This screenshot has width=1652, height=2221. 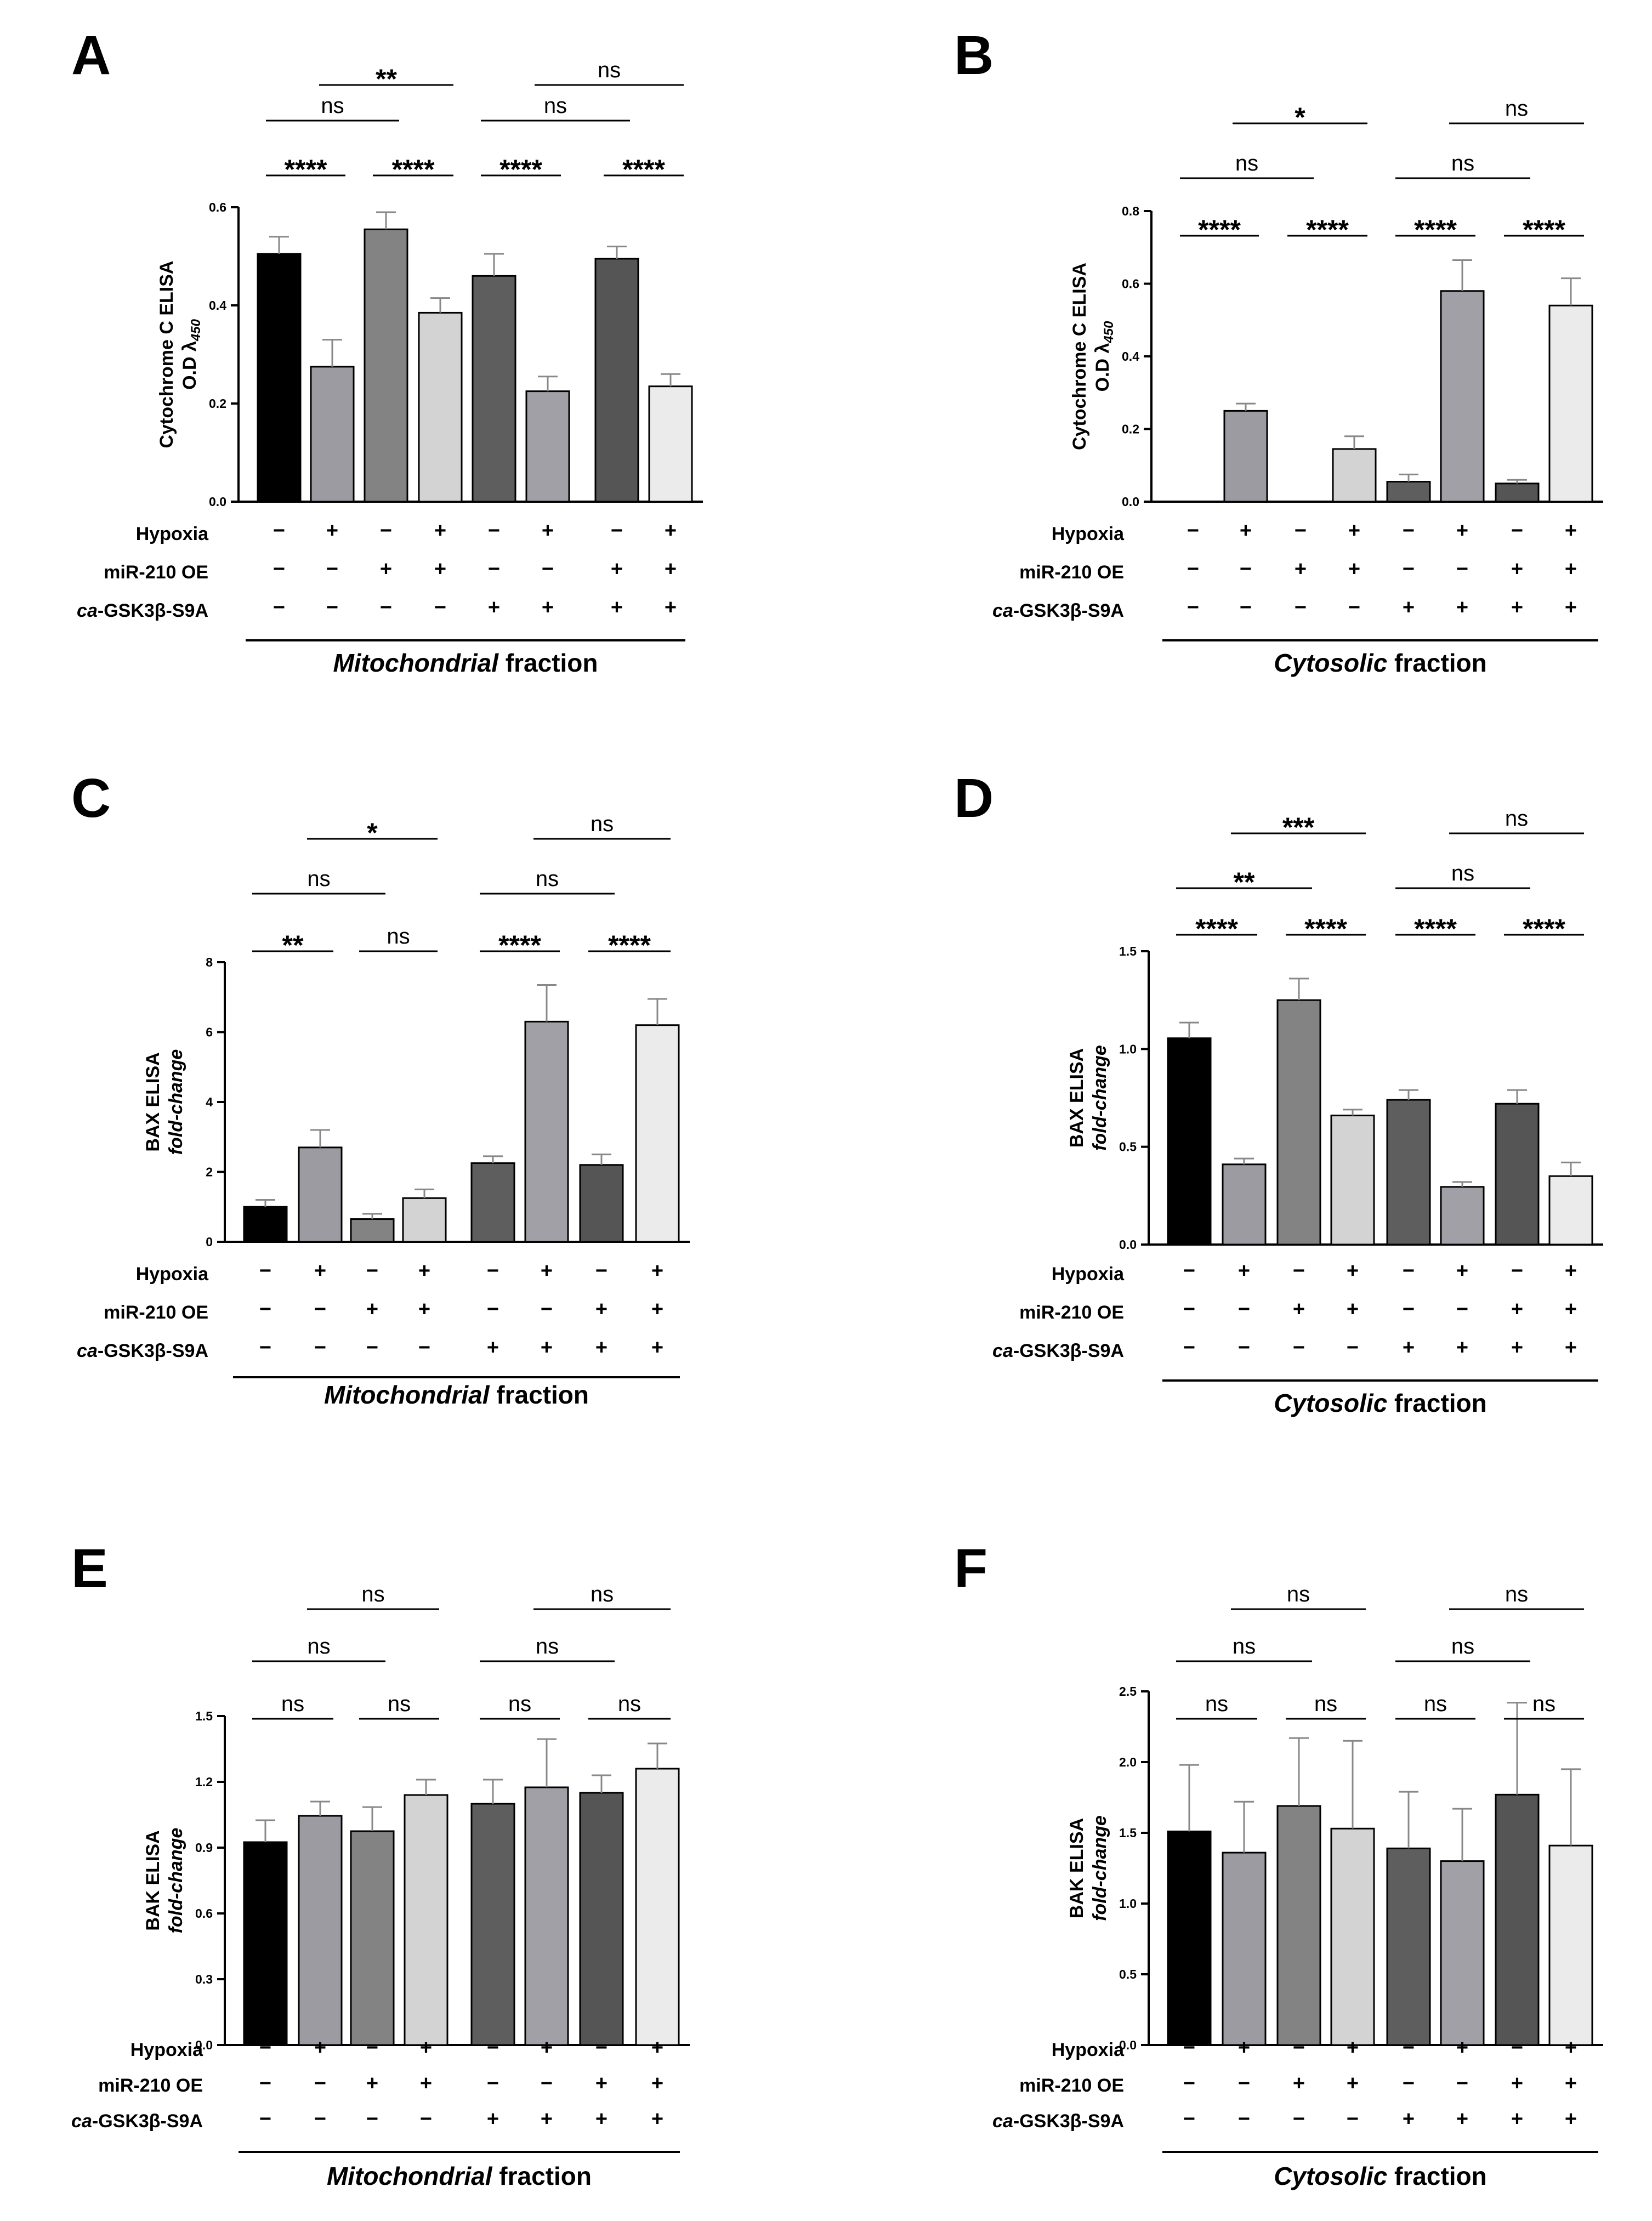 I want to click on condition-label-italic: ca, so click(x=87, y=610).